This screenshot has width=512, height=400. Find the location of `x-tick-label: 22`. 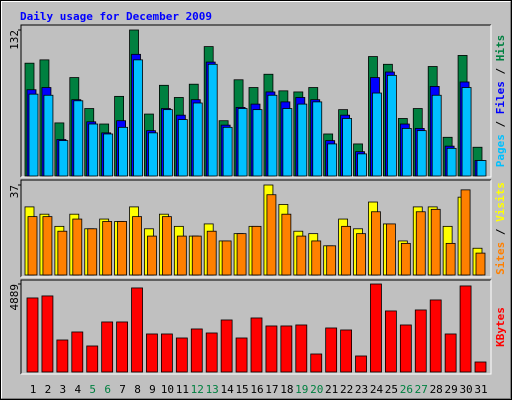

x-tick-label: 22 is located at coordinates (346, 389).